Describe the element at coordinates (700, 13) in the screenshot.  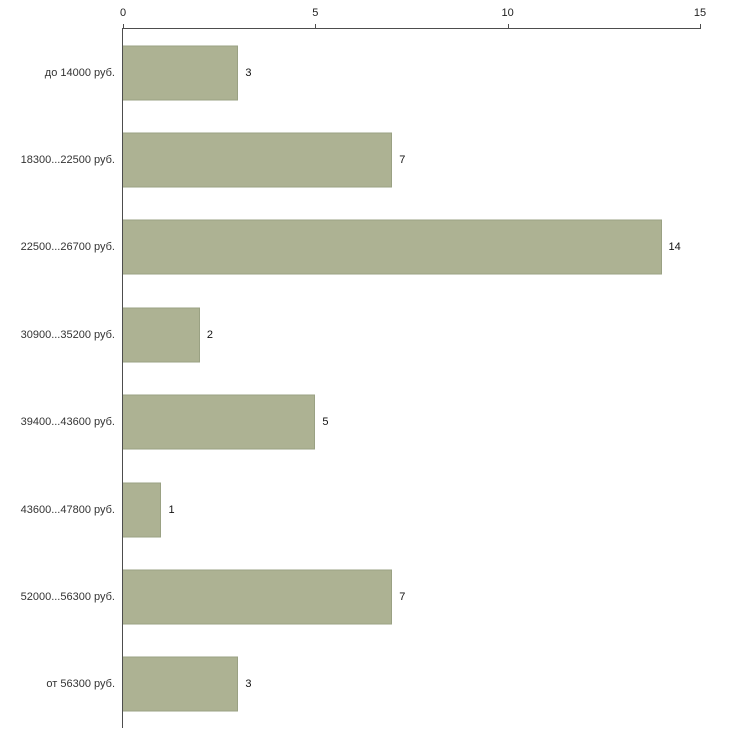
I see `x-tick-label: 15` at that location.